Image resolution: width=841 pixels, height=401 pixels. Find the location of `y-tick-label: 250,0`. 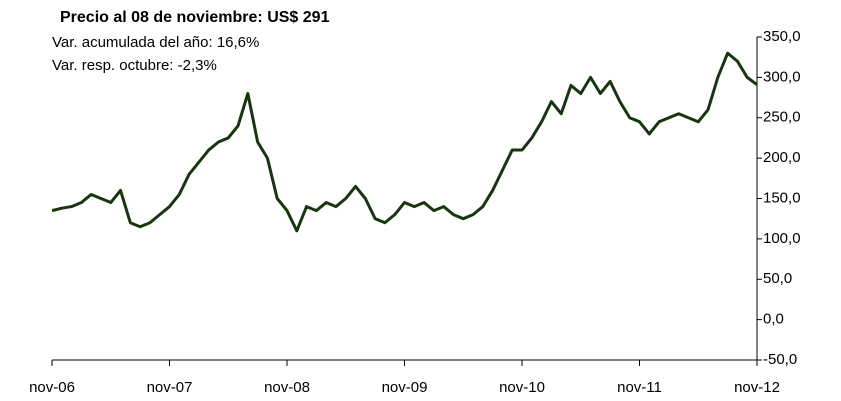

y-tick-label: 250,0 is located at coordinates (782, 117).